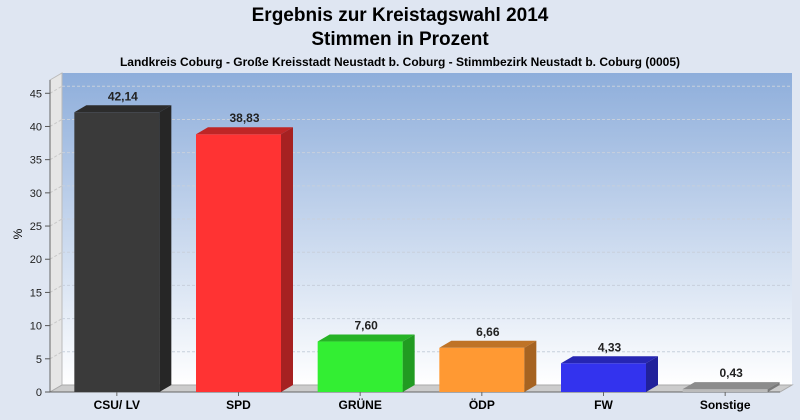  What do you see at coordinates (18, 233) in the screenshot?
I see `y-axis-label: %` at bounding box center [18, 233].